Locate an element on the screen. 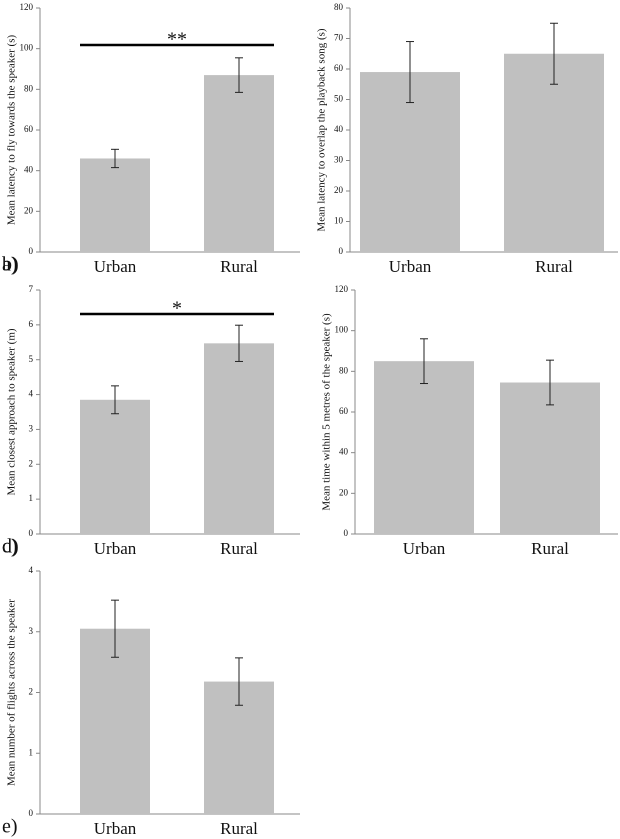 This screenshot has width=620, height=839. panel-label: d) is located at coordinates (10, 547).